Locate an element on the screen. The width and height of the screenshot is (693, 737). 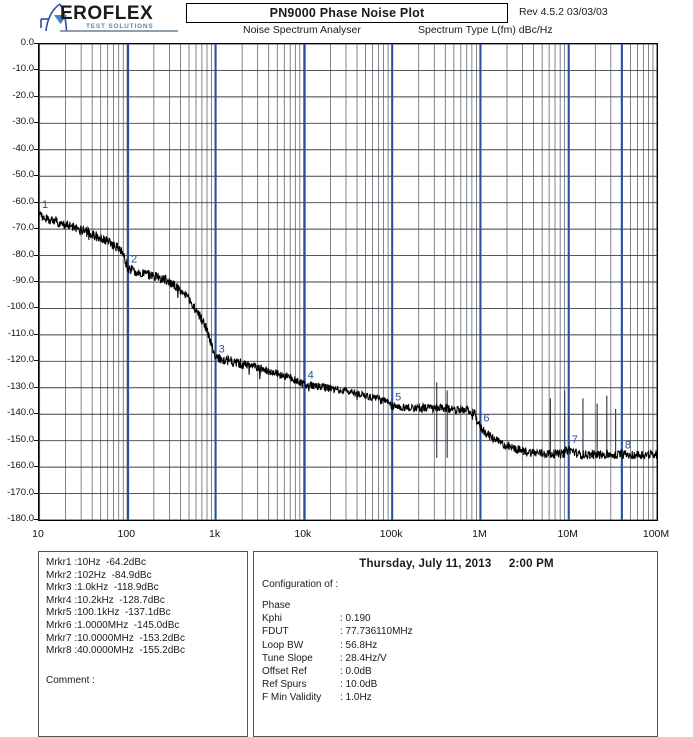
y-tick-label: -20.0 is located at coordinates (23, 95).